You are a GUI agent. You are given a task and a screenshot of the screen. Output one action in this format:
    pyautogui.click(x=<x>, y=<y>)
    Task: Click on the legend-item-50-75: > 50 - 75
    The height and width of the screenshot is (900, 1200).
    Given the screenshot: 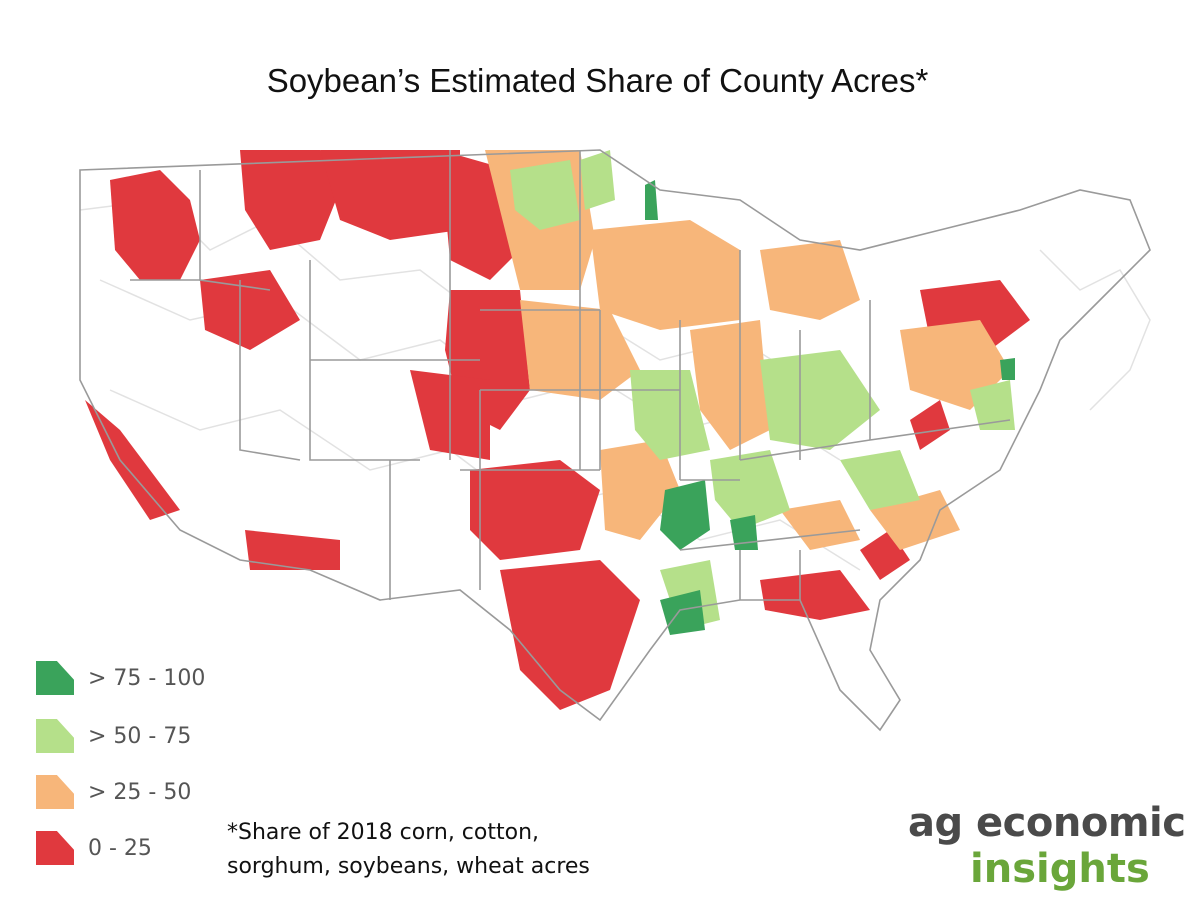 What is the action you would take?
    pyautogui.click(x=113, y=736)
    